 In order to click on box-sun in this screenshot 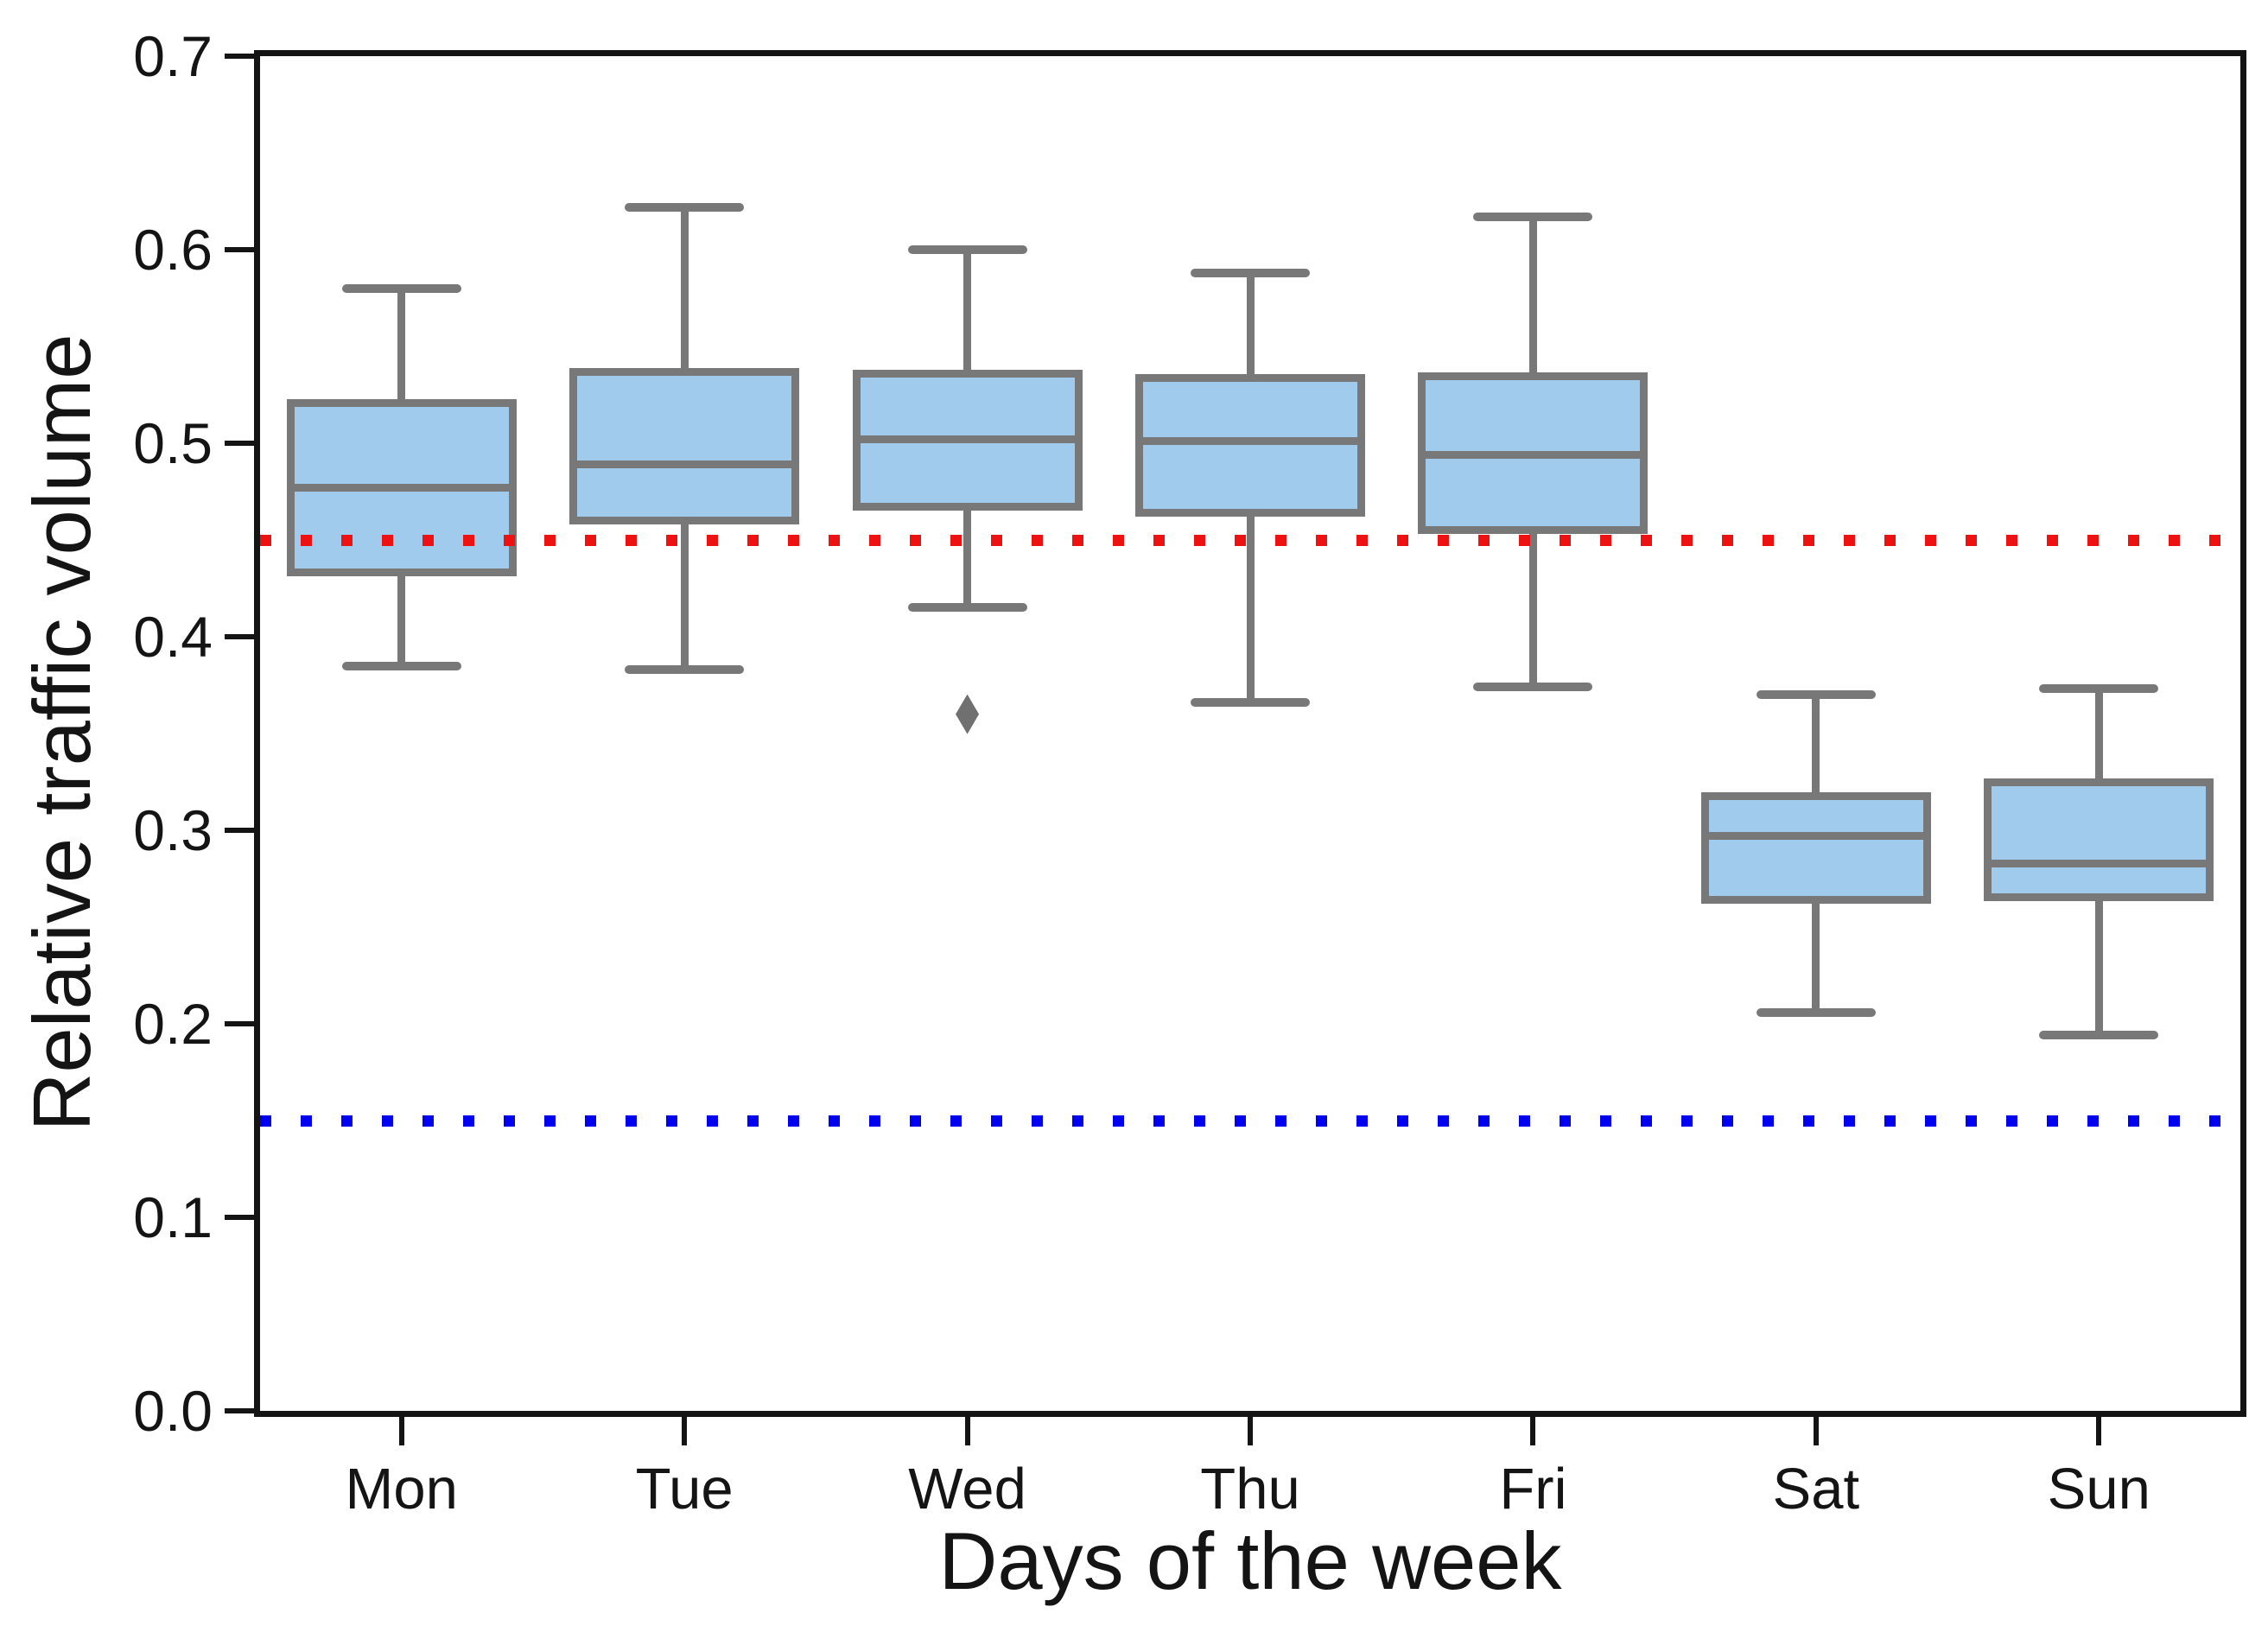, I will do `click(2099, 840)`.